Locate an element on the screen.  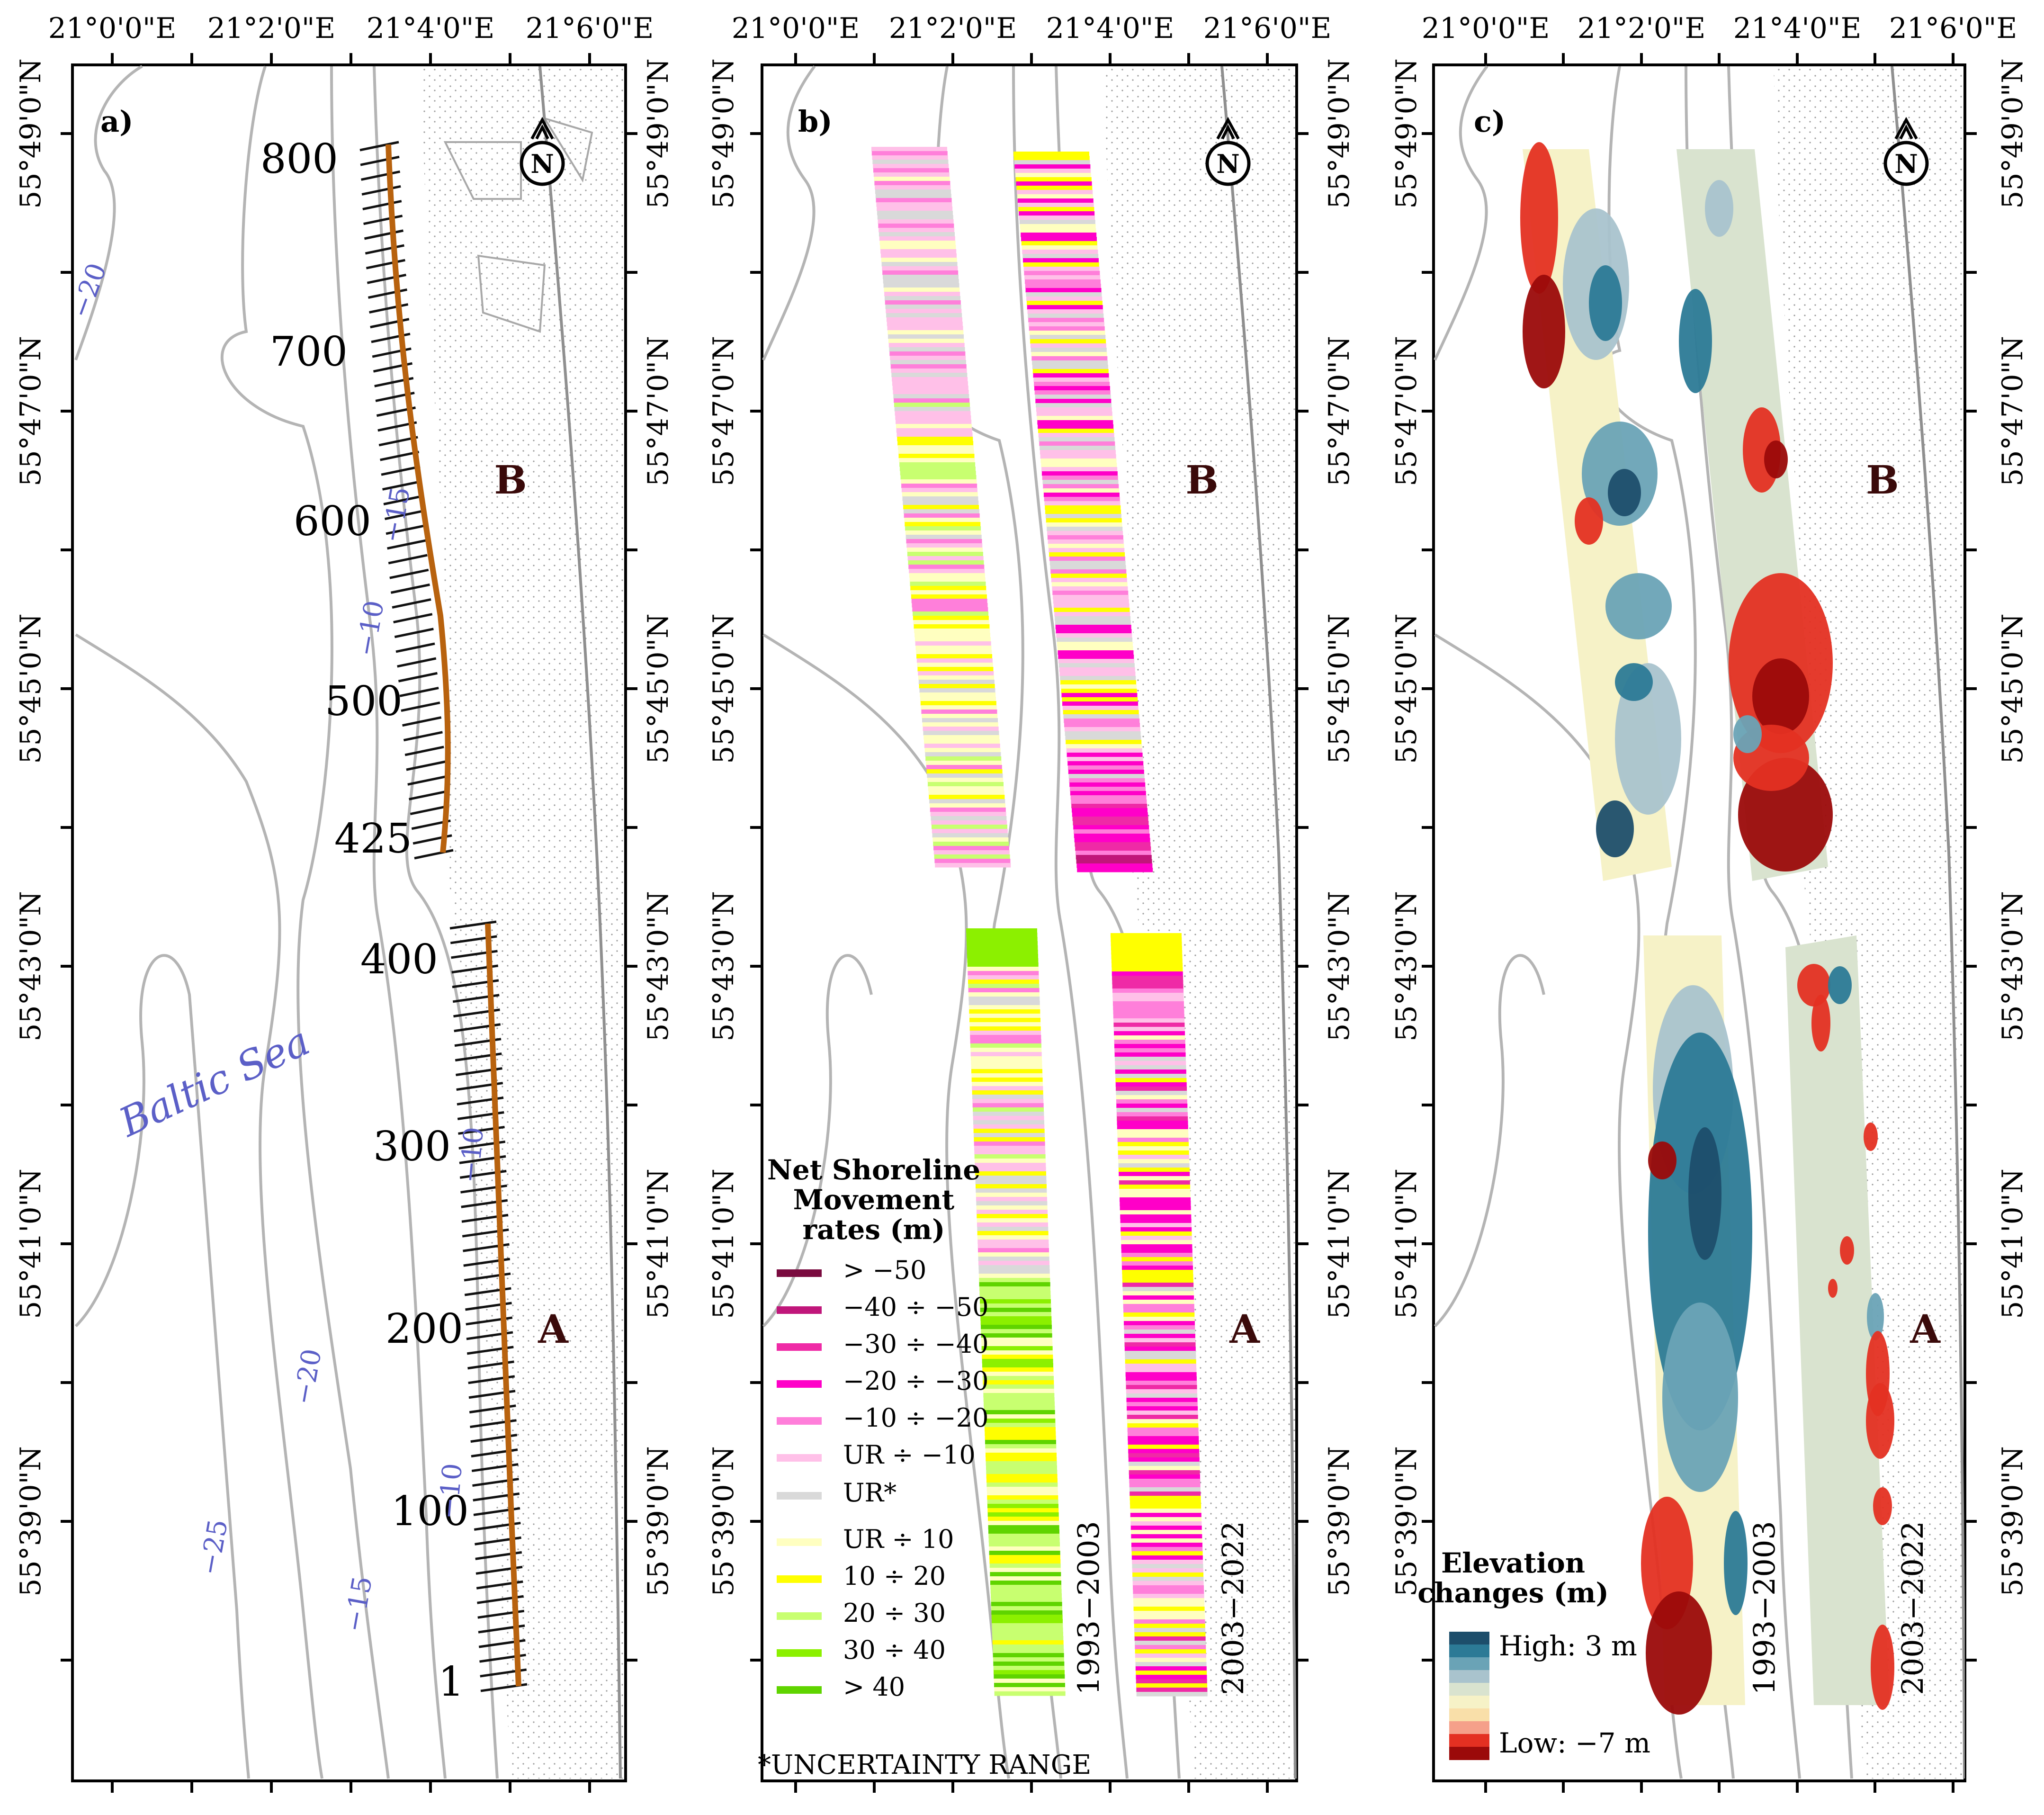
zone-label-a: A is located at coordinates (553, 1329).